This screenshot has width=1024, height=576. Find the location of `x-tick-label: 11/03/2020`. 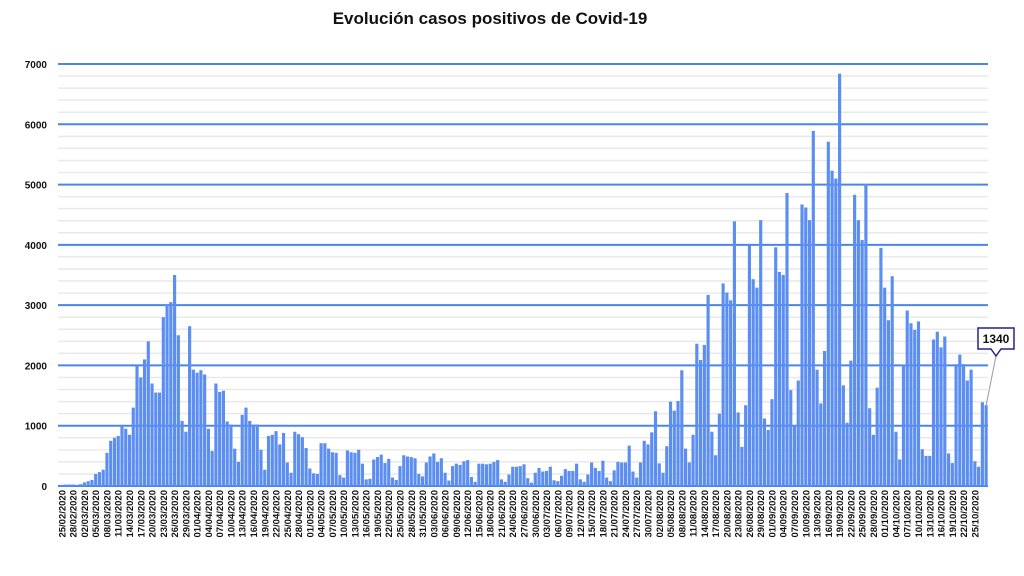

x-tick-label: 11/03/2020 is located at coordinates (119, 513).